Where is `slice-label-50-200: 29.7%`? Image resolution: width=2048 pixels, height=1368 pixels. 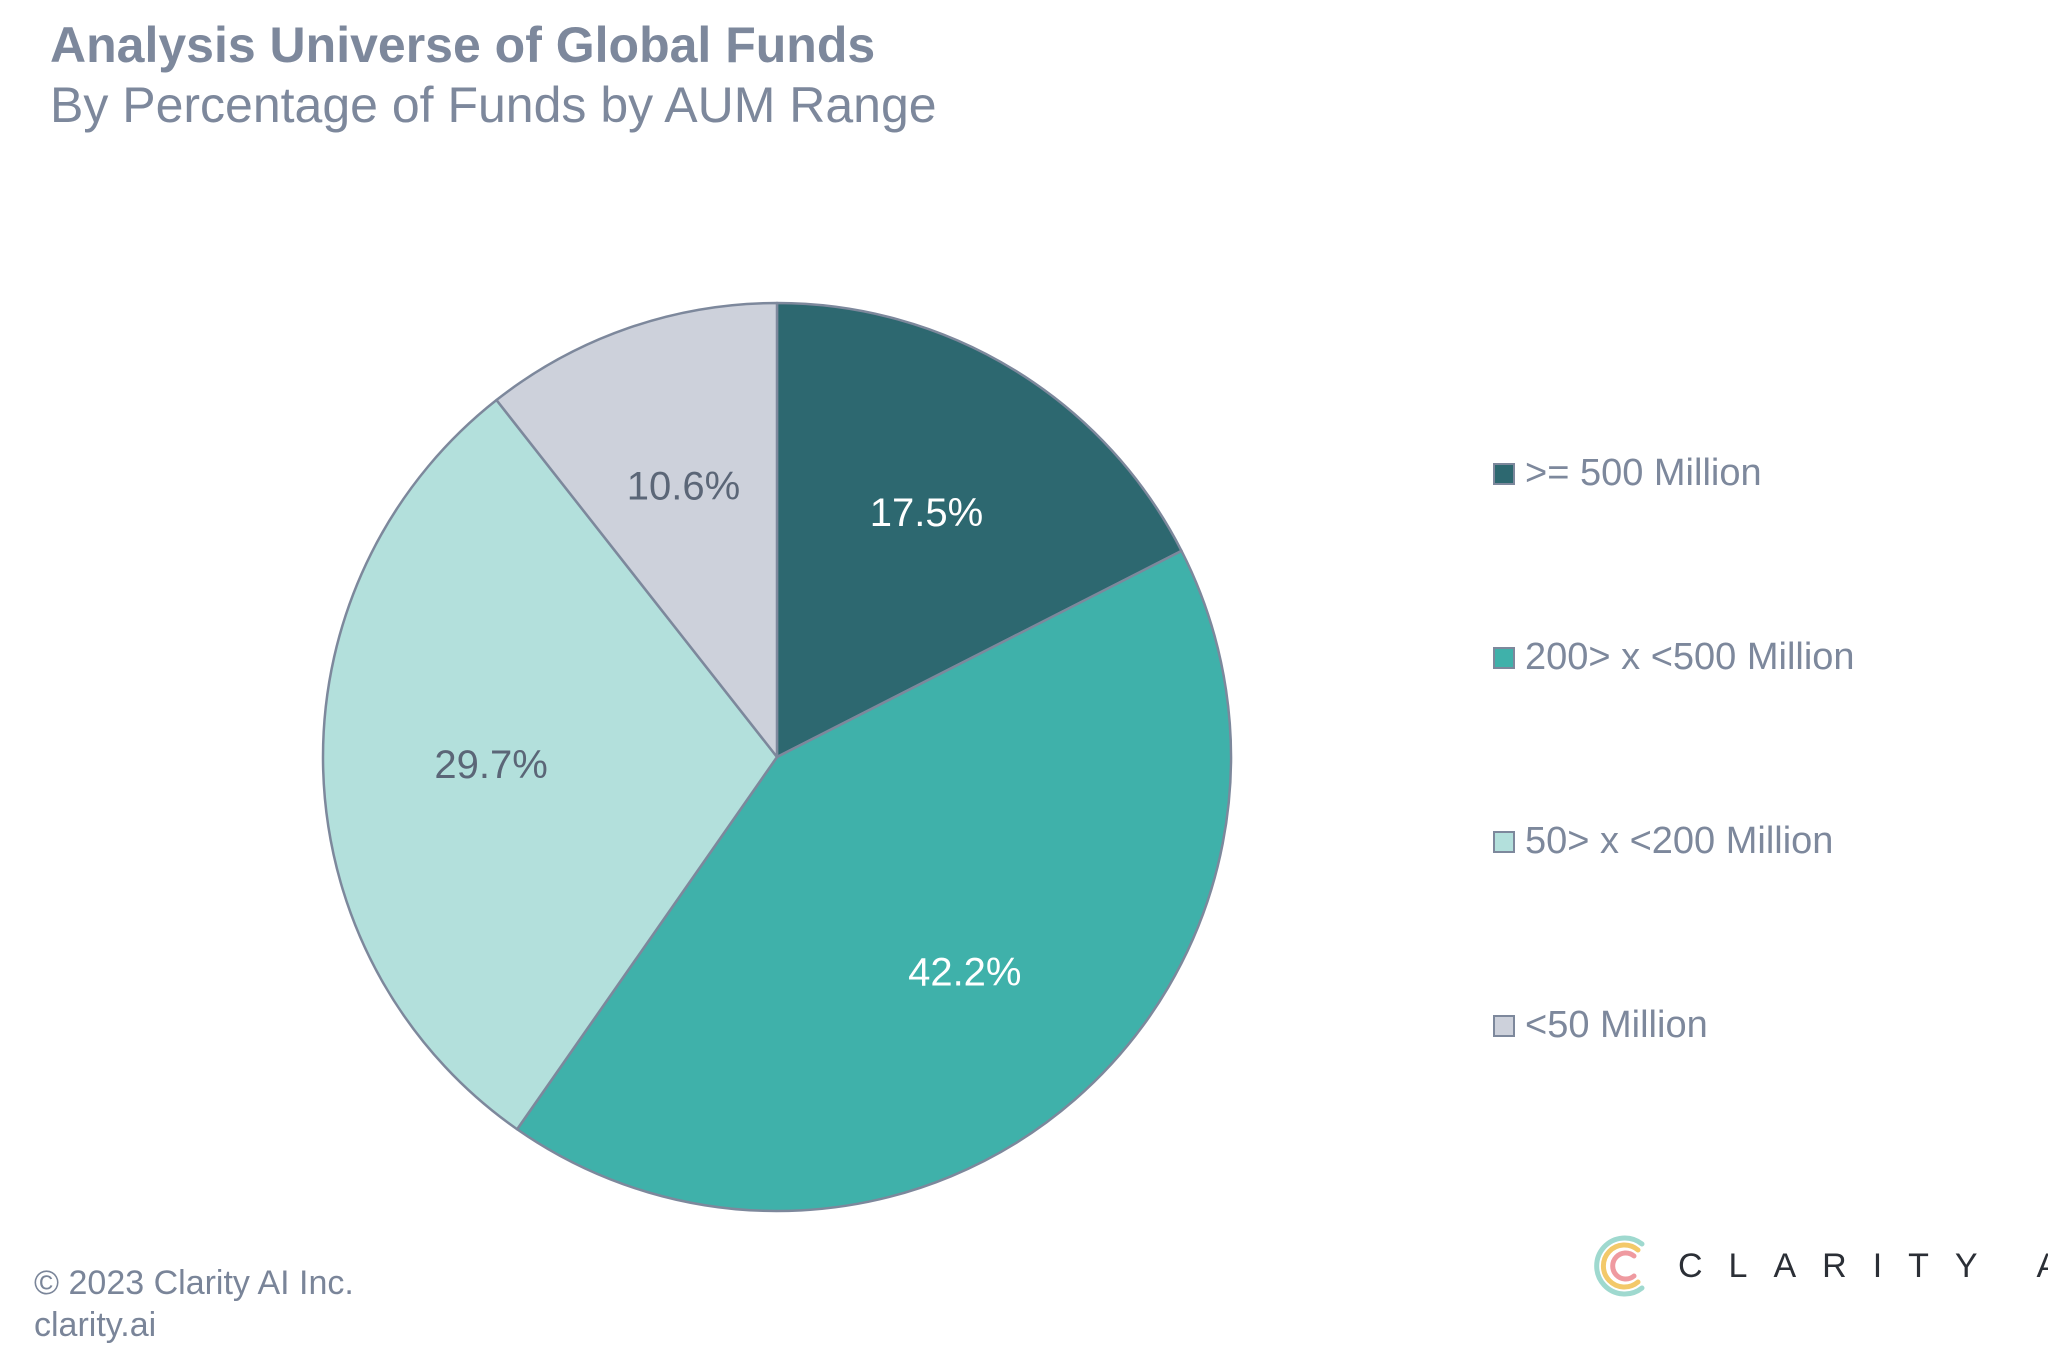
slice-label-50-200: 29.7% is located at coordinates (490, 765).